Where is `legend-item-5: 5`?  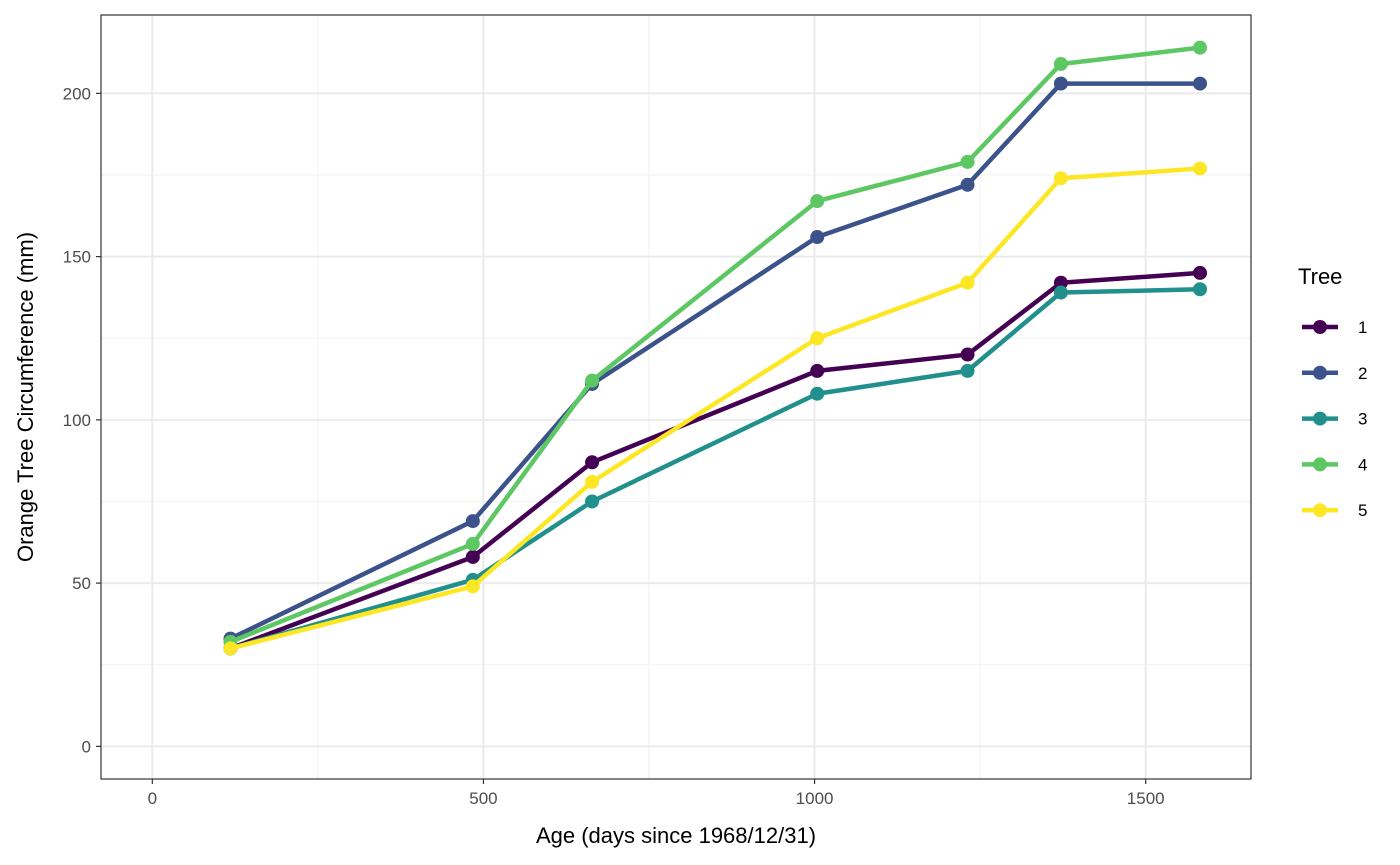 legend-item-5: 5 is located at coordinates (1334, 510).